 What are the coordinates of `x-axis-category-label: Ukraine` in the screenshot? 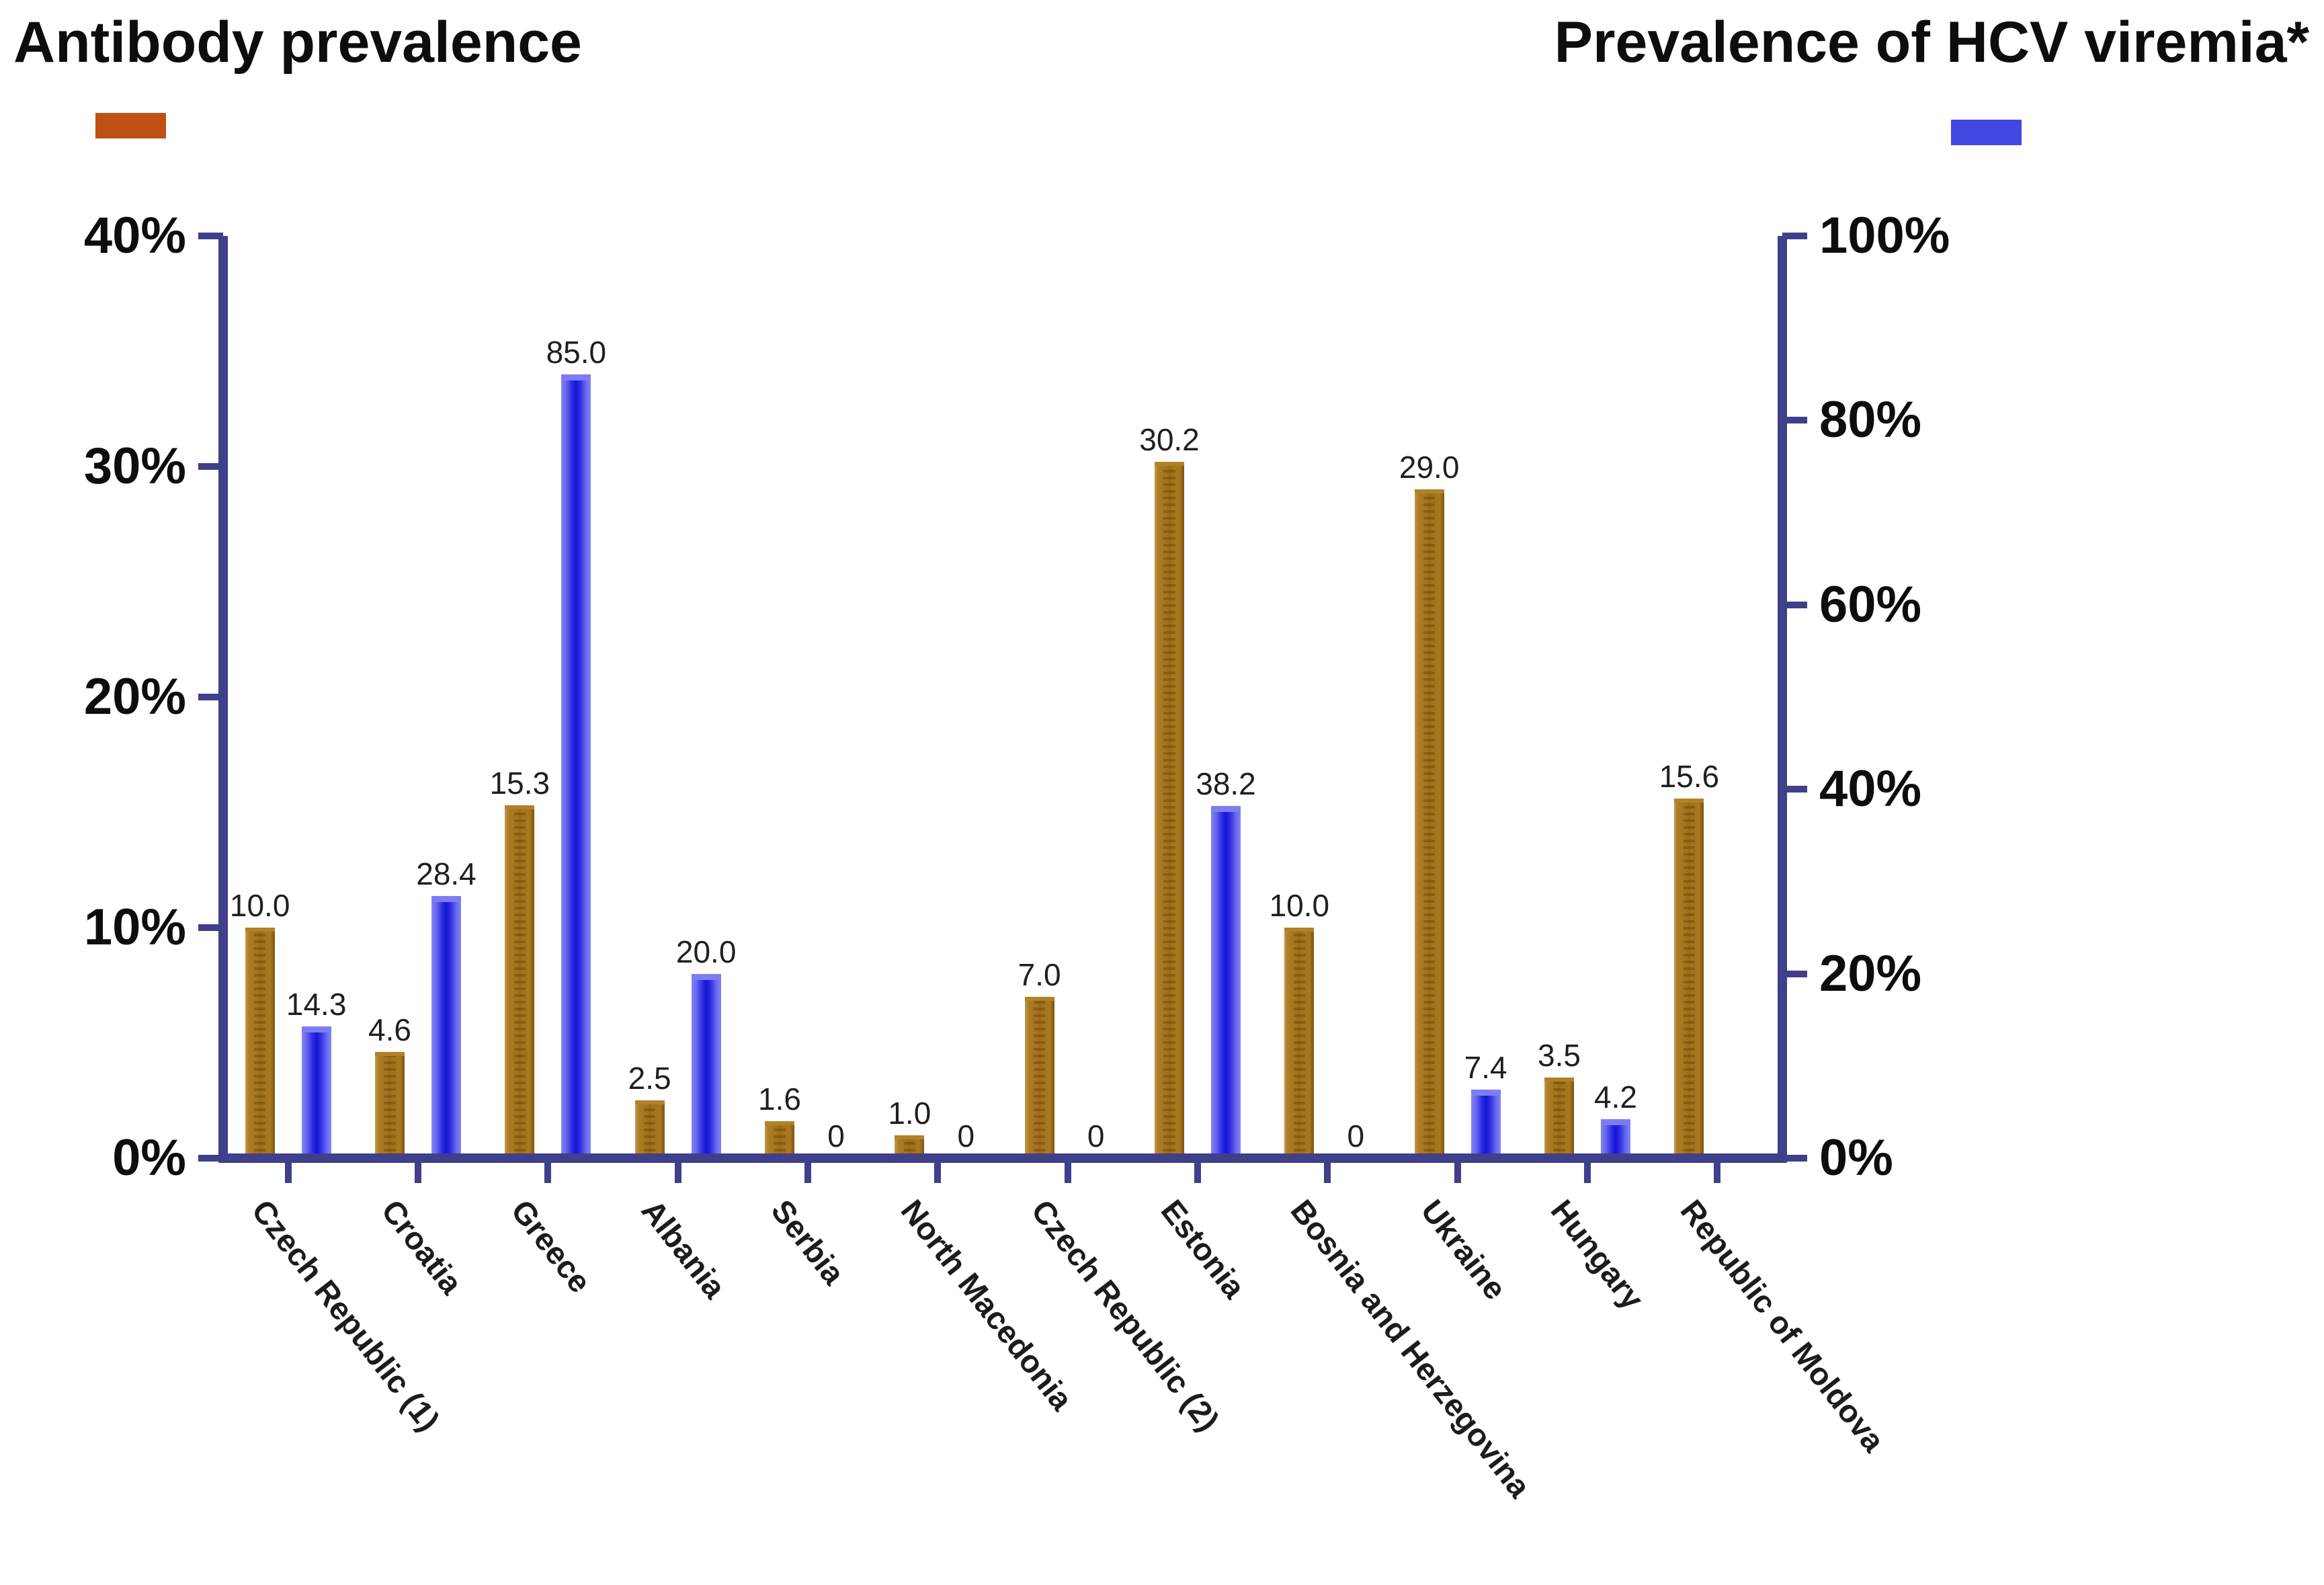 It's located at (1464, 1249).